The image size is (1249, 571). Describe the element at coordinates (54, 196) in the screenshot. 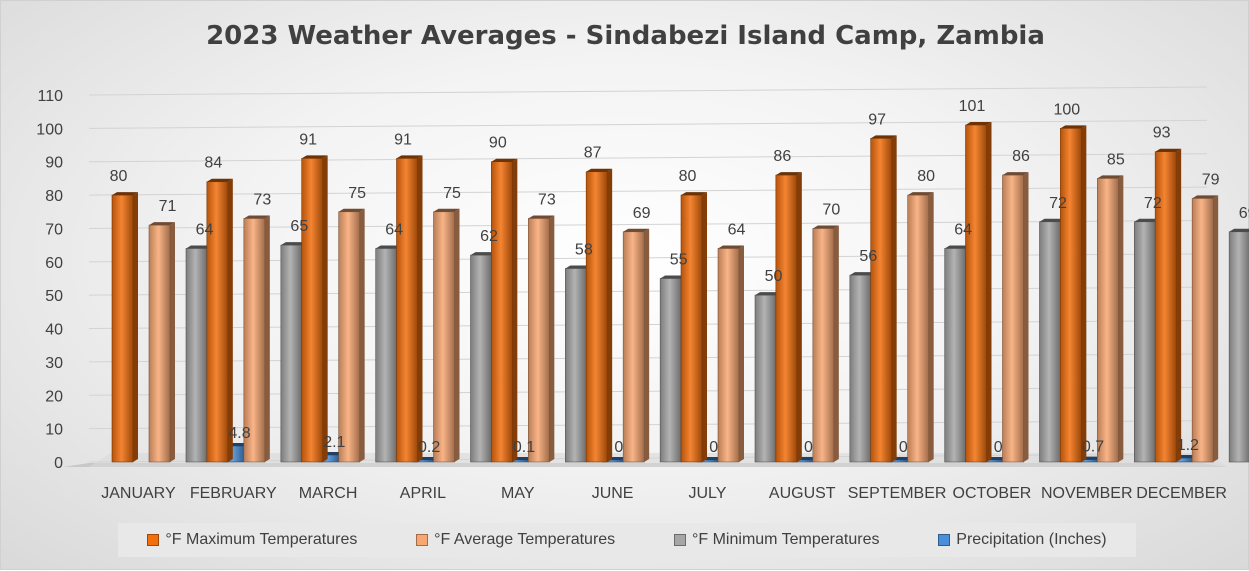

I see `y-tick-label: 80` at that location.